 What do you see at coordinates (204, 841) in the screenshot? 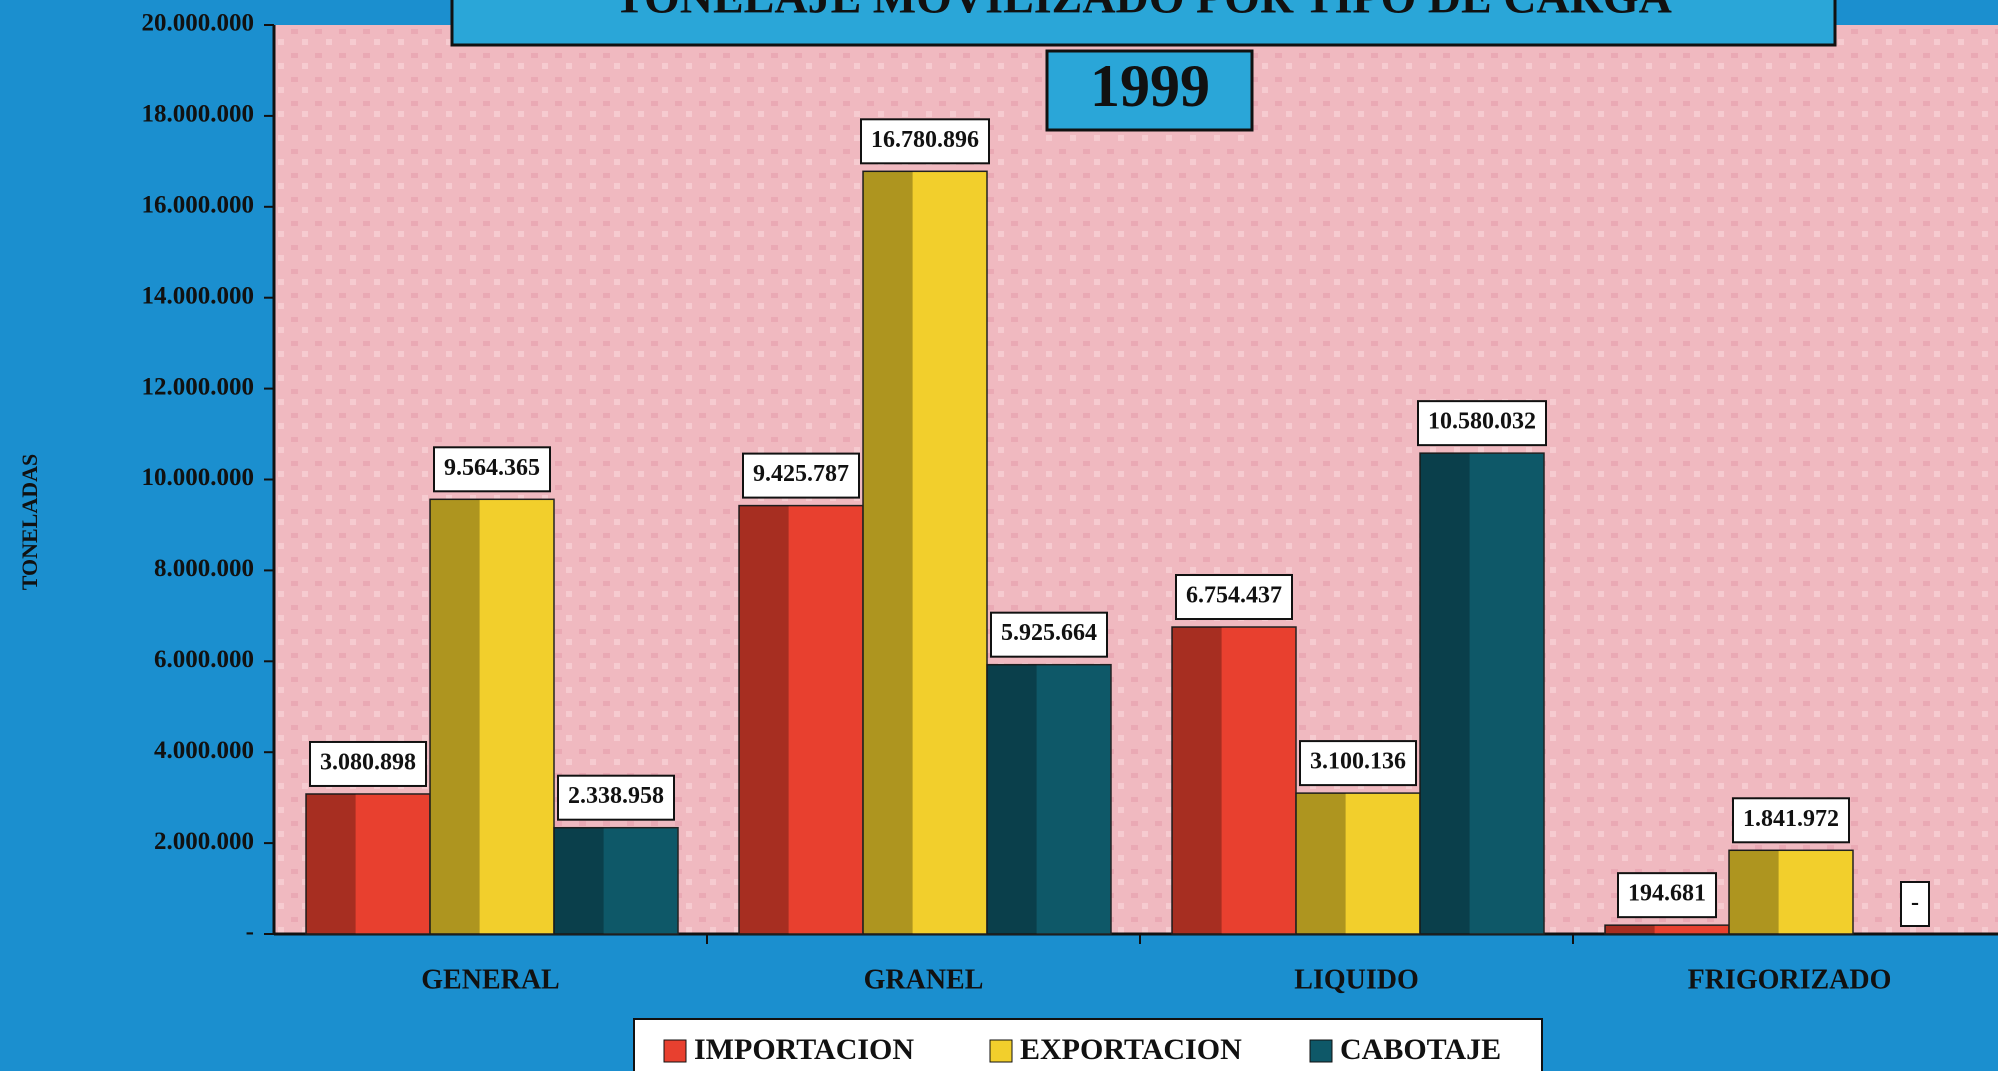
I see `y-tick-label: 2.000.000` at bounding box center [204, 841].